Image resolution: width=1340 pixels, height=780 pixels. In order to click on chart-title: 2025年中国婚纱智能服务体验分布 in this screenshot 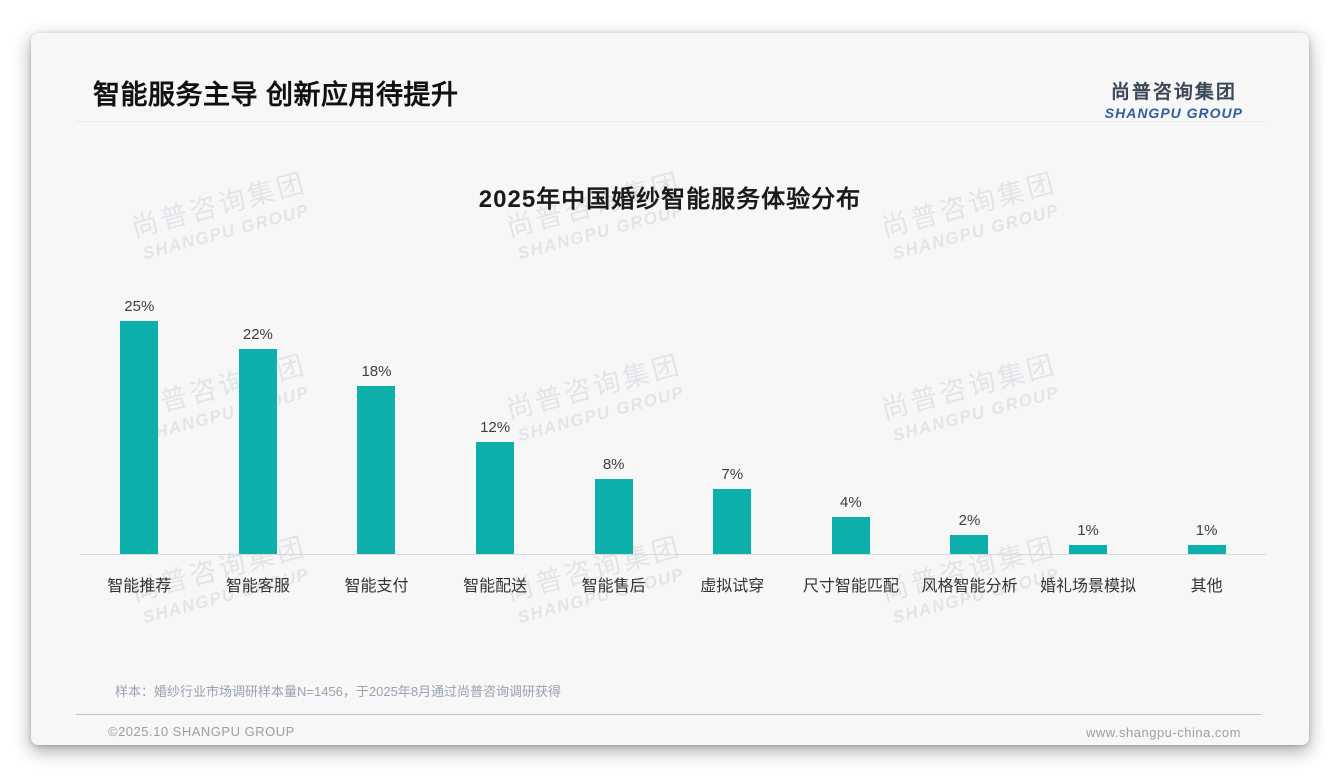, I will do `click(670, 199)`.